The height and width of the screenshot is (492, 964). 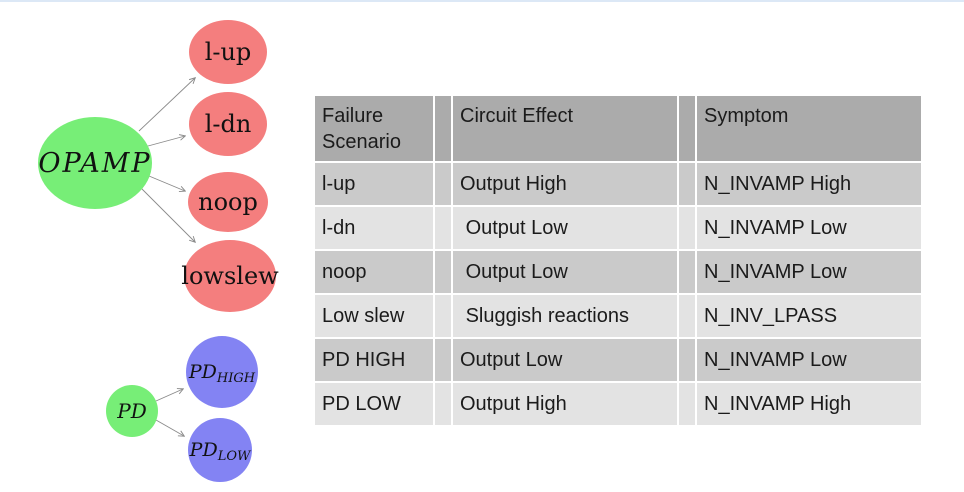 I want to click on node-pd-low-label: PDLOW, so click(x=220, y=451).